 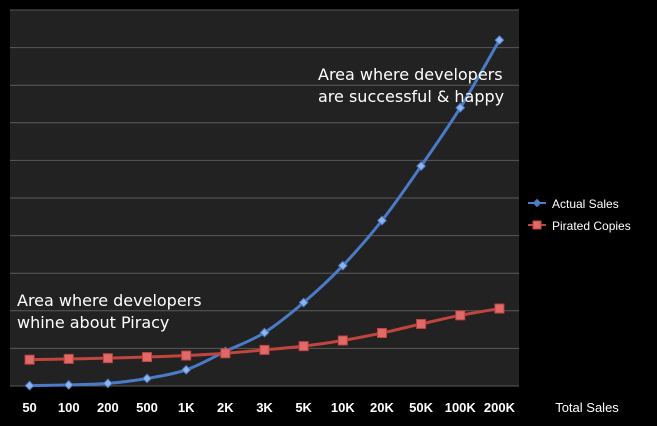 What do you see at coordinates (29, 407) in the screenshot?
I see `x-tick-label: 50` at bounding box center [29, 407].